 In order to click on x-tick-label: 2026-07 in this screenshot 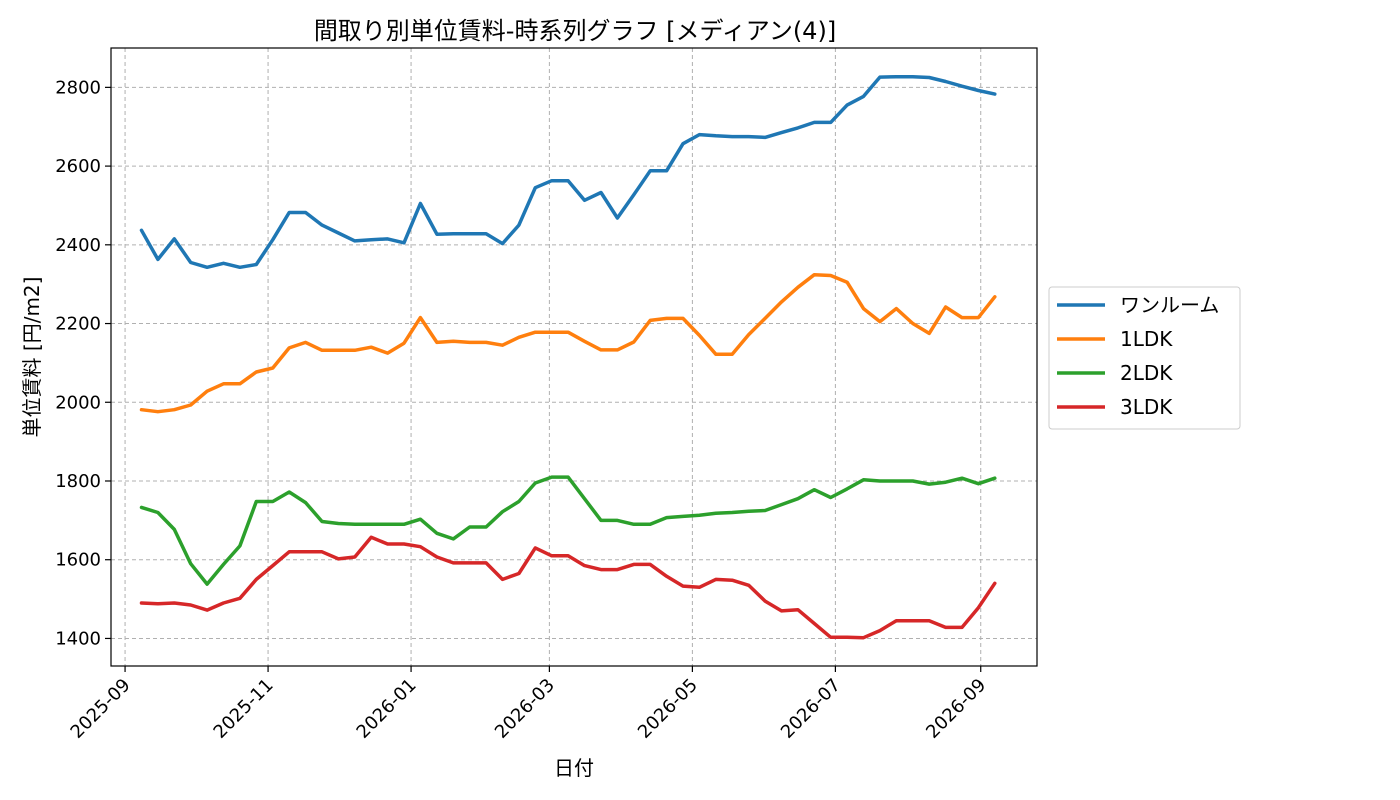, I will do `click(811, 709)`.